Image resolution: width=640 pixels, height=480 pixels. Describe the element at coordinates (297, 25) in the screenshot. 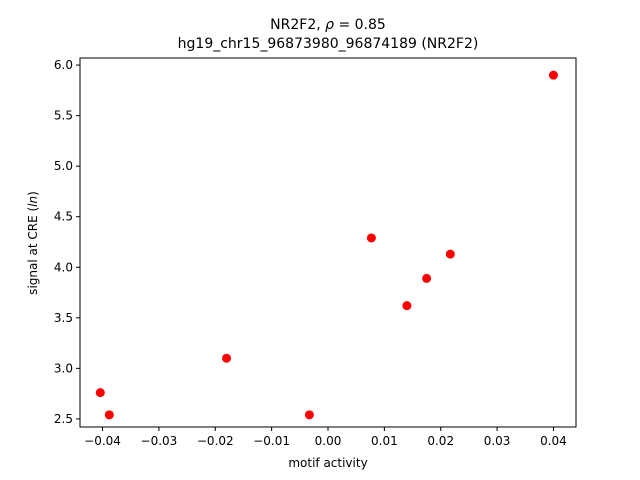

I see `chart-title-prefix: NR2F2,` at that location.